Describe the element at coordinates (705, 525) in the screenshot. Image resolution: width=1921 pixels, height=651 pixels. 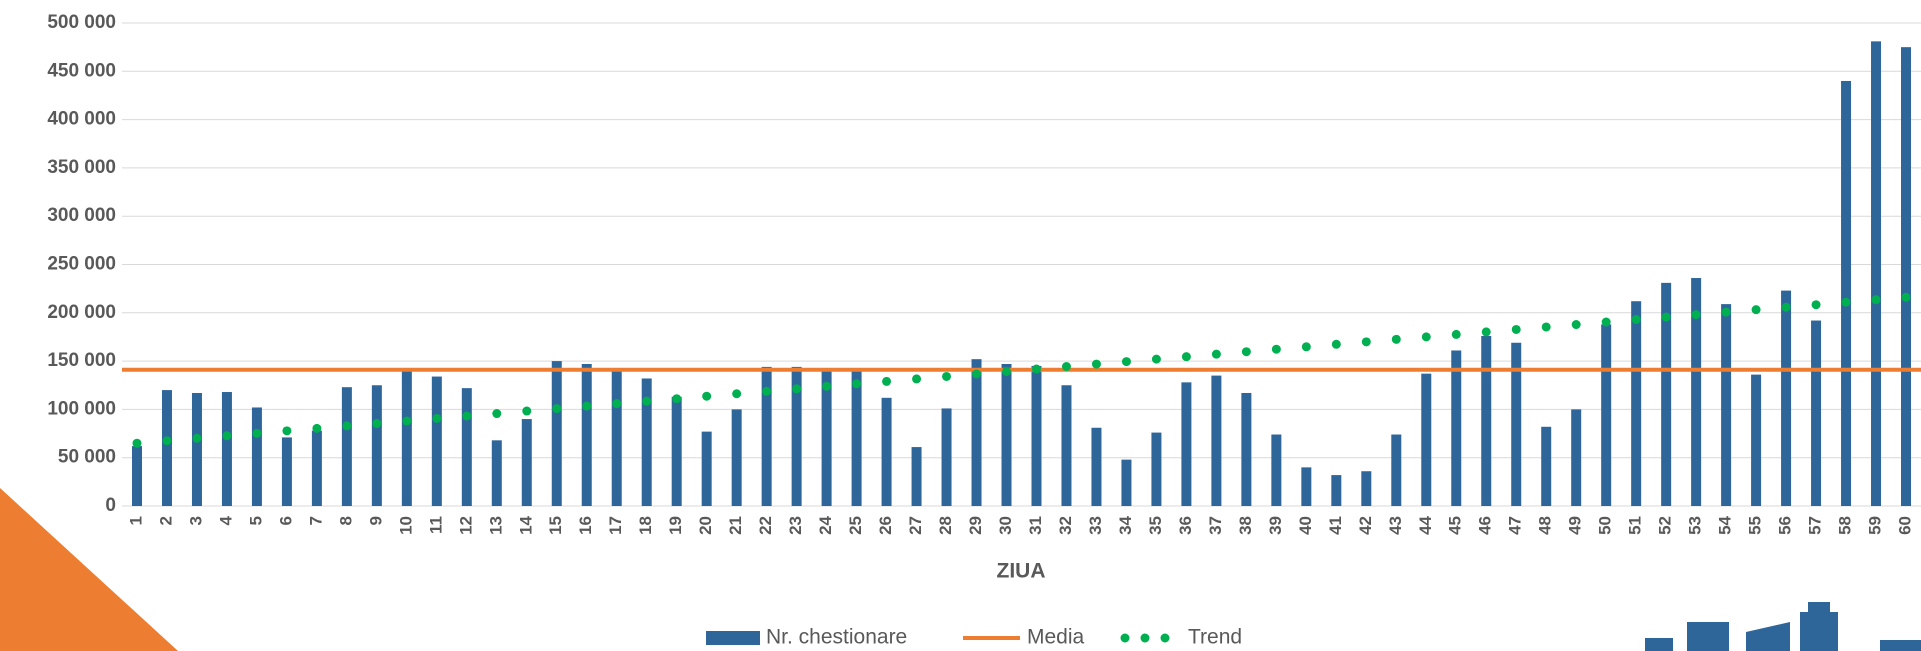
I see `x-tick-label: 20` at that location.